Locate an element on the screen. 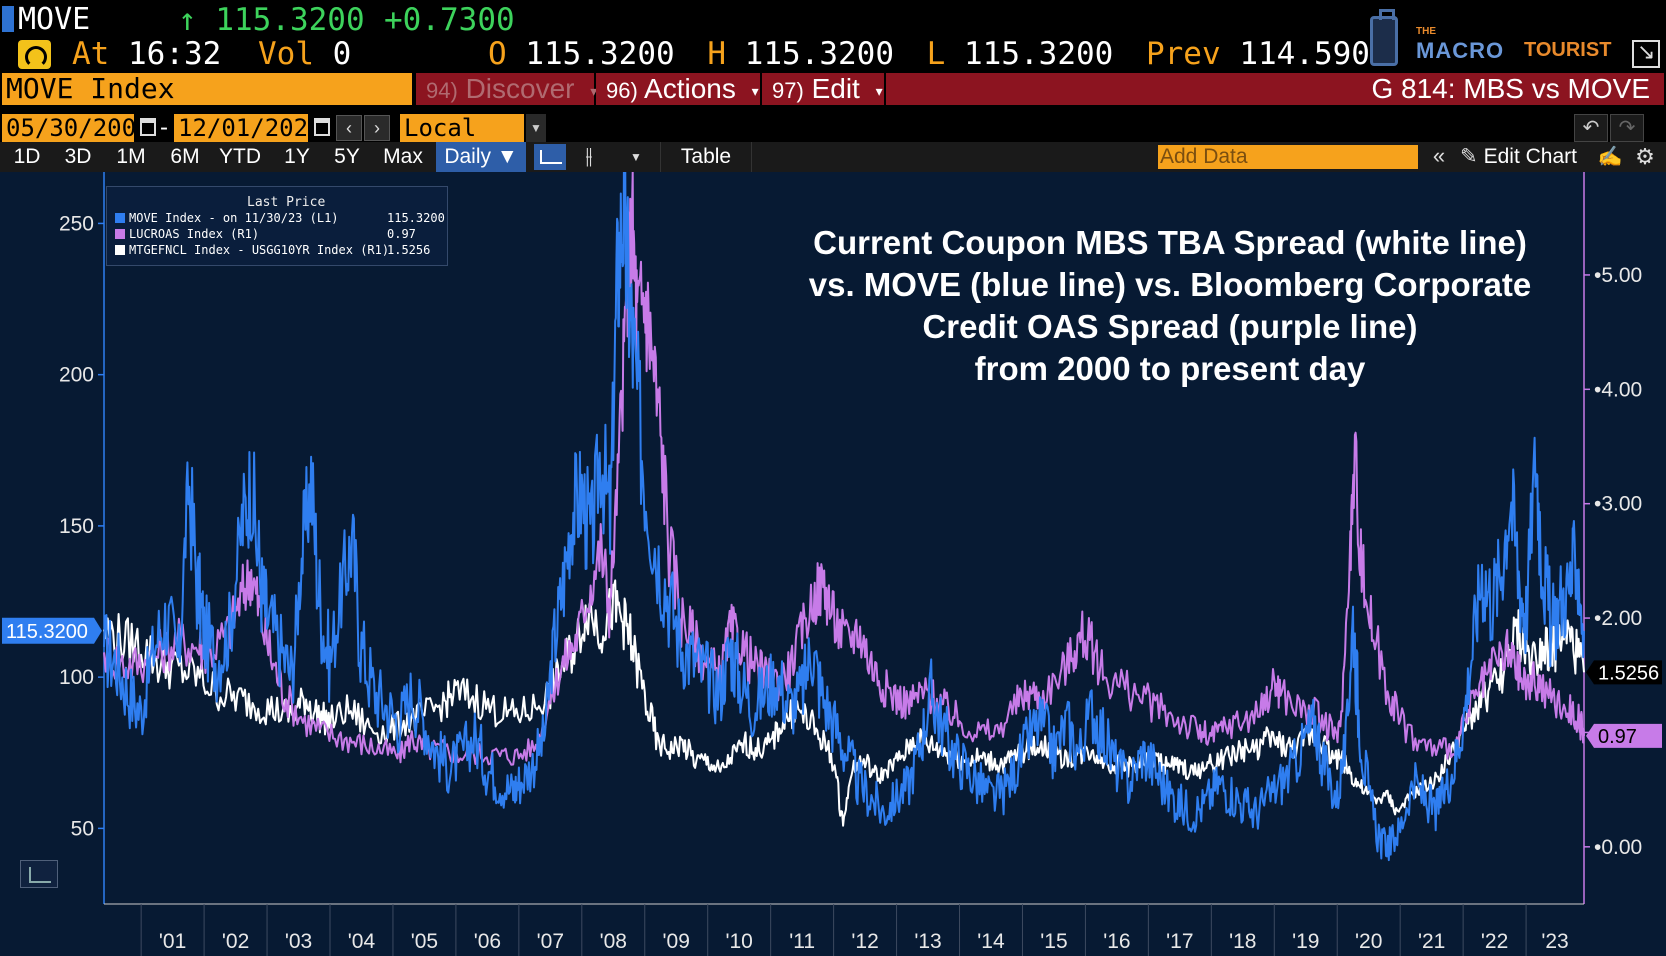 The width and height of the screenshot is (1666, 956). left-value-tag is located at coordinates (52, 630).